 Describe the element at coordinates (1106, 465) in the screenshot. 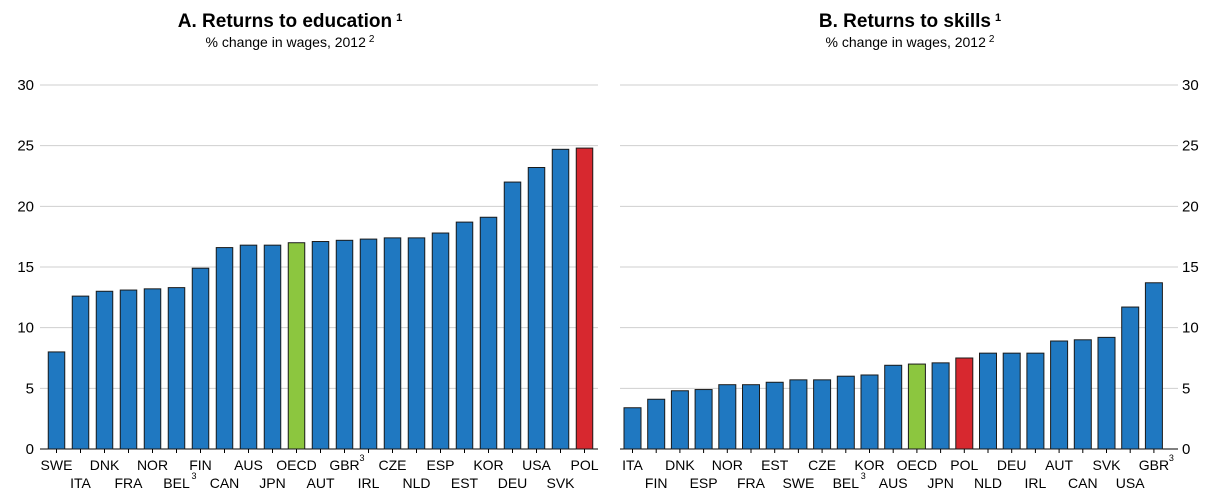

I see `x-label-svk: SVK` at that location.